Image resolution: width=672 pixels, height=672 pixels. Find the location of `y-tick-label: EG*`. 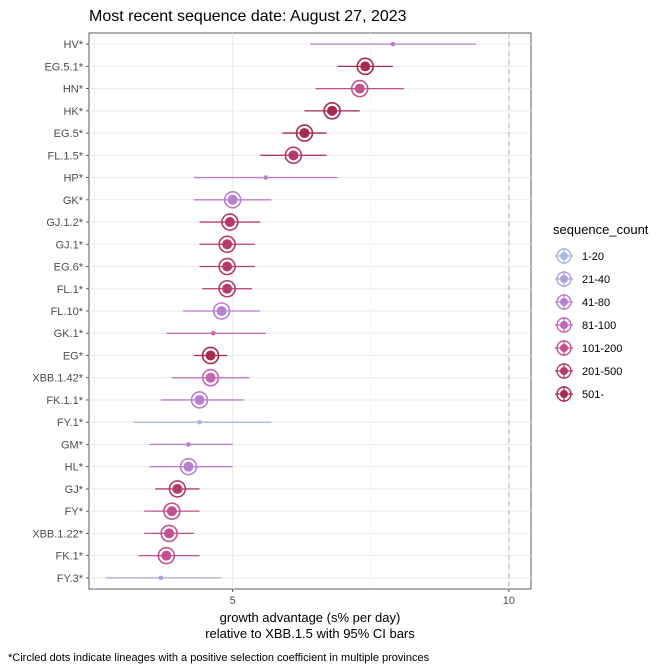

y-tick-label: EG* is located at coordinates (73, 356).